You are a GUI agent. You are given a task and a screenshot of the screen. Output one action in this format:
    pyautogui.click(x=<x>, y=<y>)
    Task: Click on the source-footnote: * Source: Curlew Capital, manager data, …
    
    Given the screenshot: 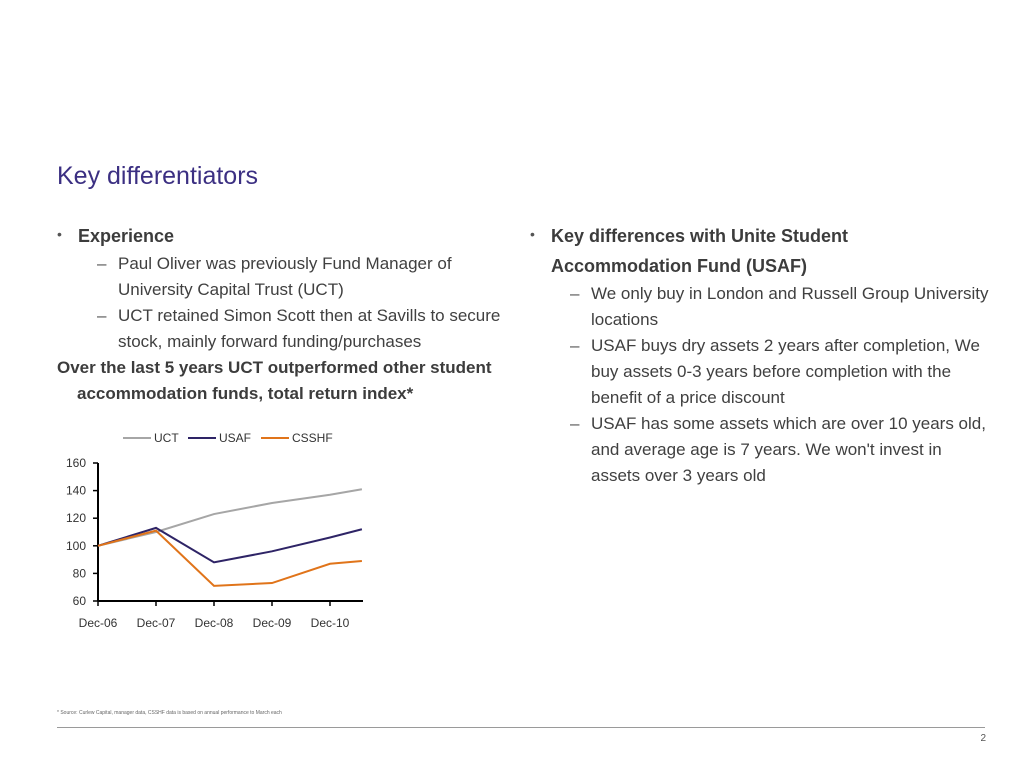 What is the action you would take?
    pyautogui.click(x=169, y=713)
    